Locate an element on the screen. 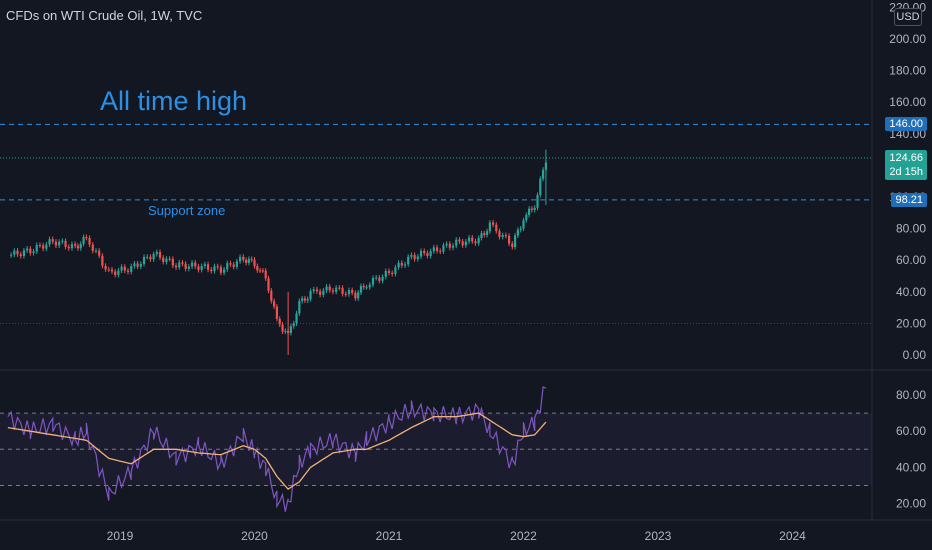  all-time-high-annotation: All time high is located at coordinates (174, 101).